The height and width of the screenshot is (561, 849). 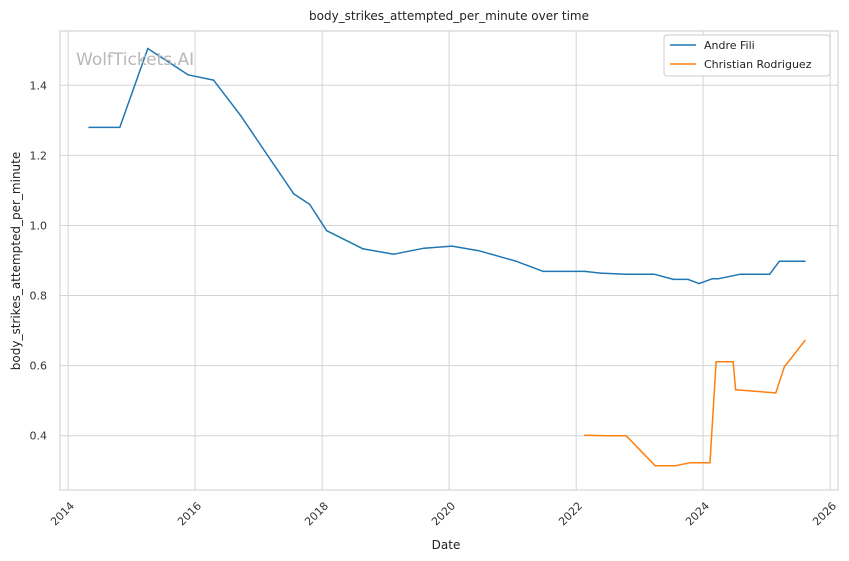 What do you see at coordinates (758, 64) in the screenshot?
I see `legend-label-christian-rodriguez: Christian Rodriguez` at bounding box center [758, 64].